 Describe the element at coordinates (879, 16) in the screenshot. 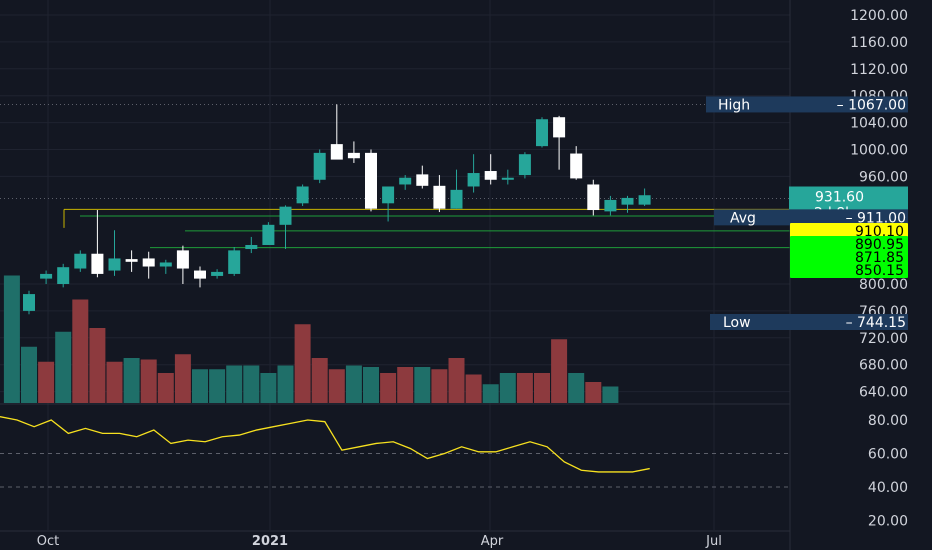

I see `price-tick-label: 1200.00` at that location.